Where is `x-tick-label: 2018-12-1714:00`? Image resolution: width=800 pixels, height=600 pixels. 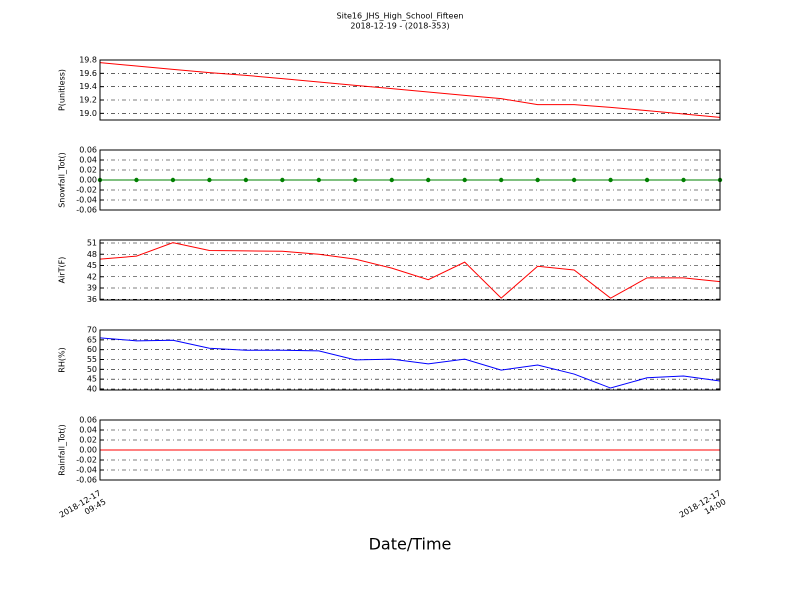 x-tick-label: 2018-12-1714:00 is located at coordinates (702, 508).